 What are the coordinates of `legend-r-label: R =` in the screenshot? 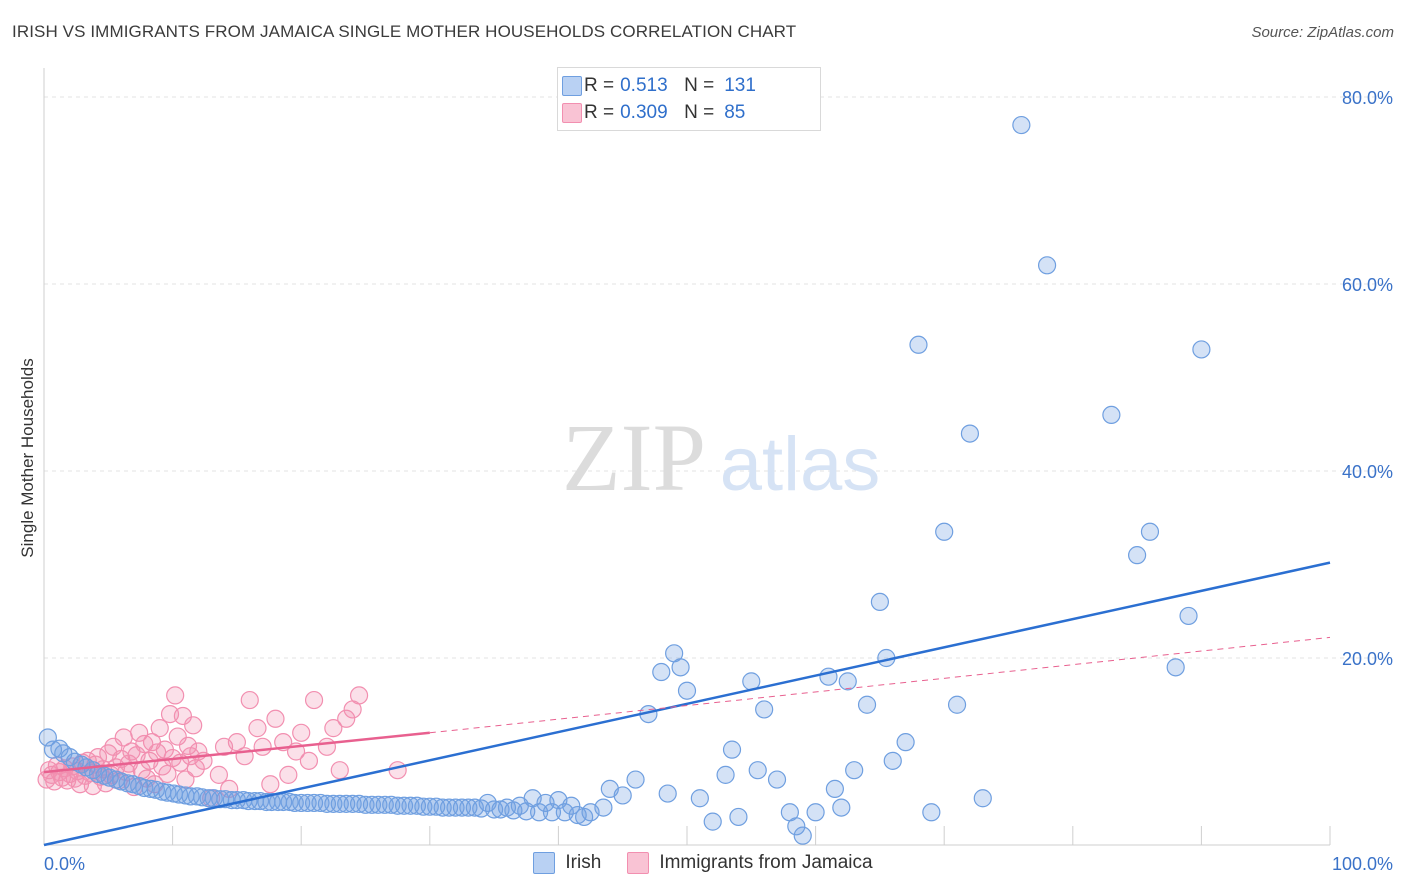 It's located at (599, 85).